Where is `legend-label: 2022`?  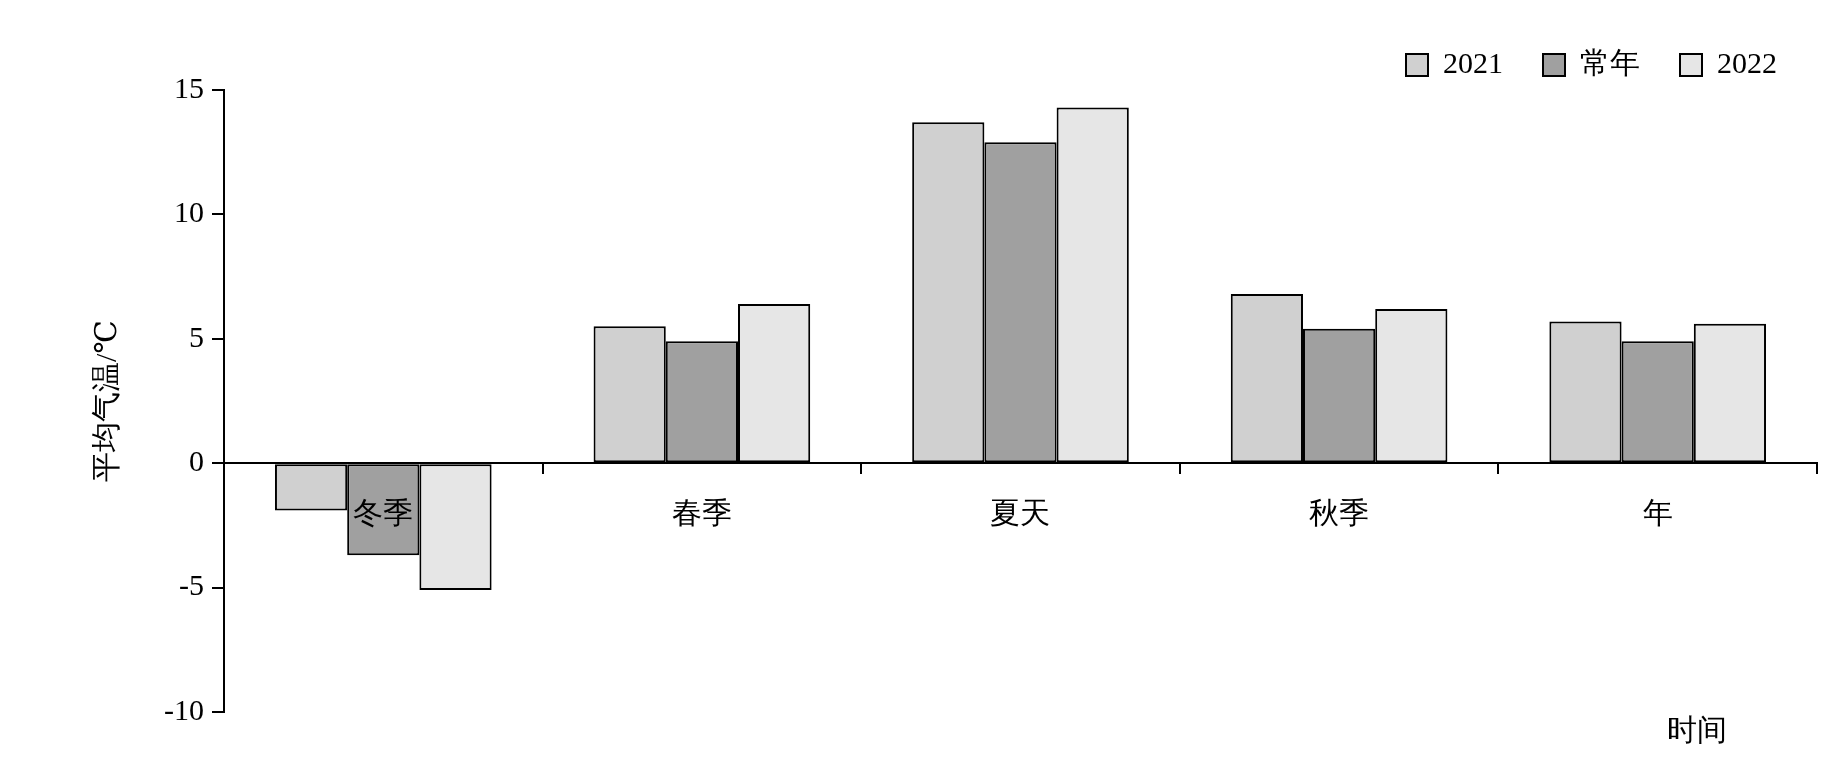
legend-label: 2022 is located at coordinates (1747, 62).